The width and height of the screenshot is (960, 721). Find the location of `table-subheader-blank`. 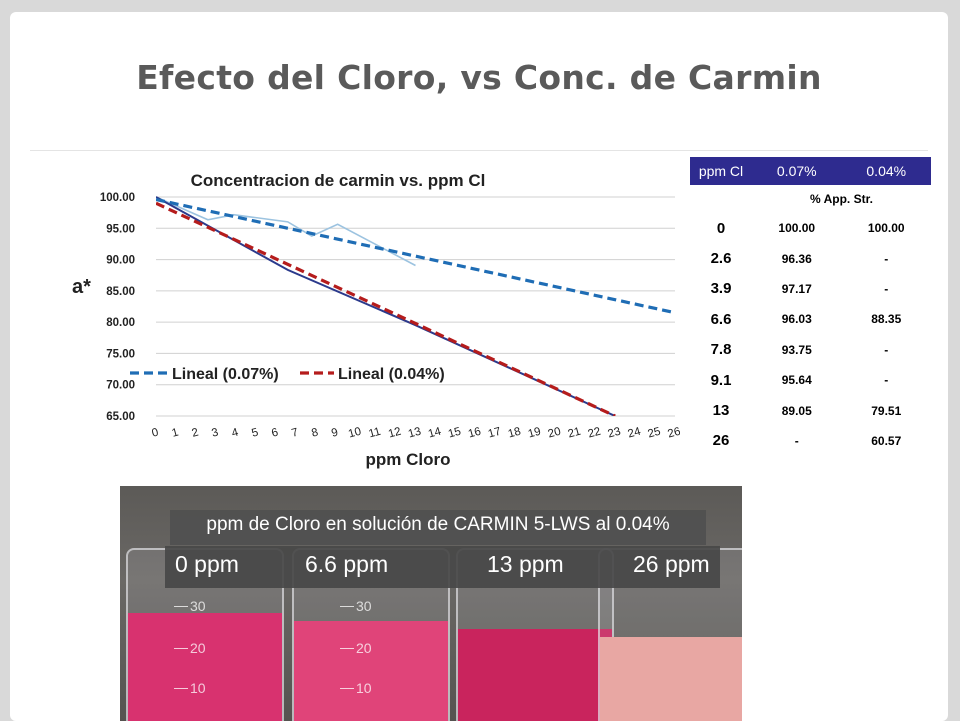

table-subheader-blank is located at coordinates (721, 199).